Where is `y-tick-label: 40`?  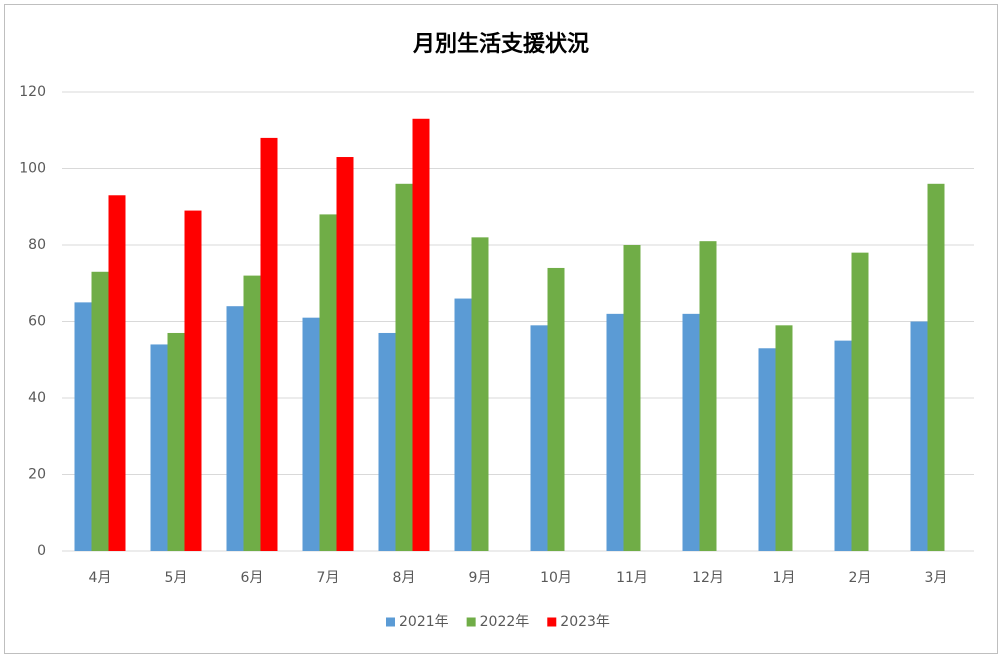
y-tick-label: 40 is located at coordinates (37, 398).